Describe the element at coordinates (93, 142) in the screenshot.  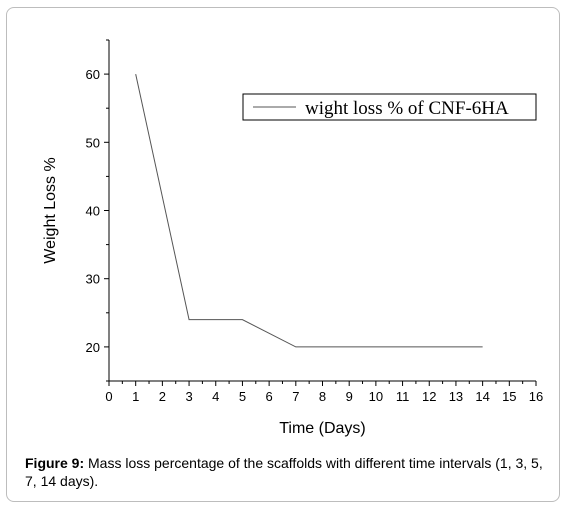
I see `y-tick-label: 50` at that location.